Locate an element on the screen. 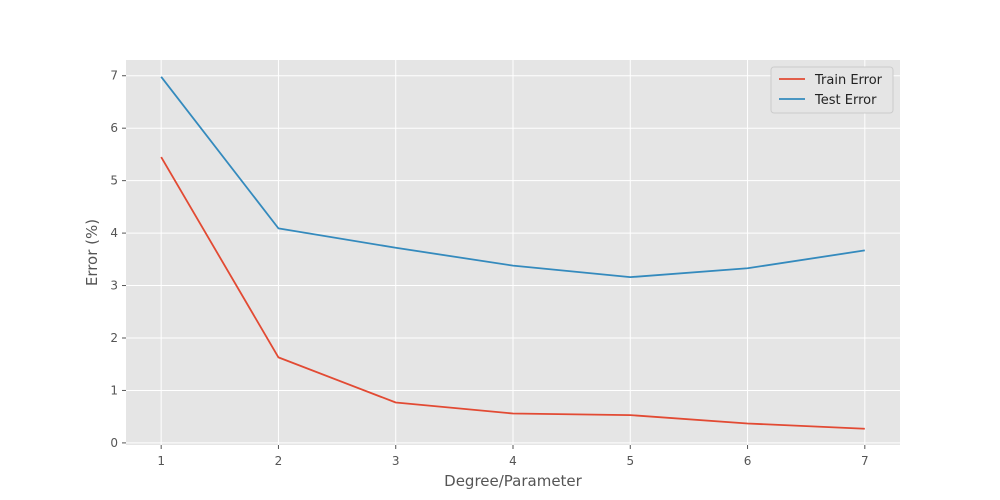 The height and width of the screenshot is (500, 1000). x-tick-label: 3 is located at coordinates (396, 461).